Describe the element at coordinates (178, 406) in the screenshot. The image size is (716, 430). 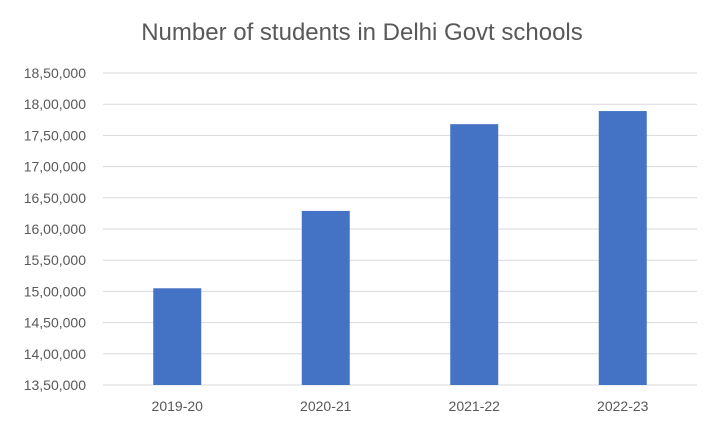
I see `x-tick-label: 2019-20` at that location.